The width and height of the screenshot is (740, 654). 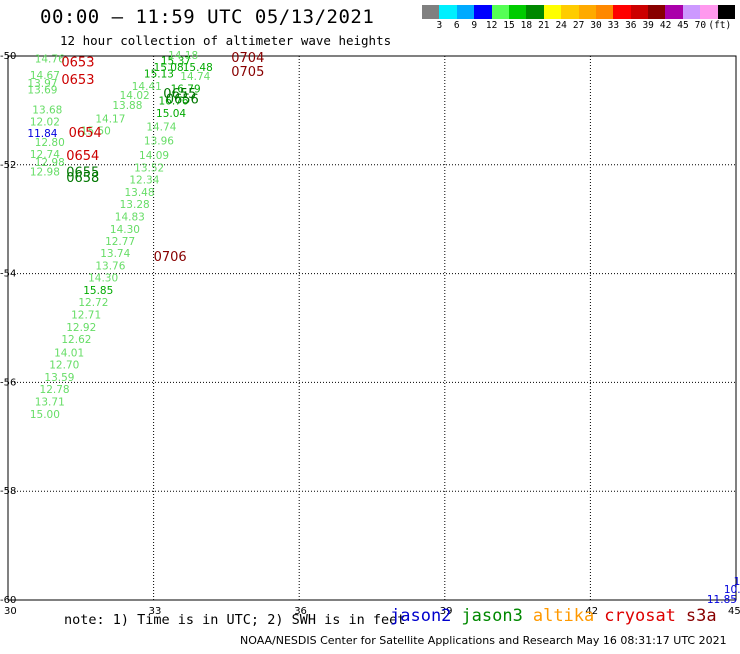 I want to click on pass-time-label: 0705, so click(x=247, y=72).